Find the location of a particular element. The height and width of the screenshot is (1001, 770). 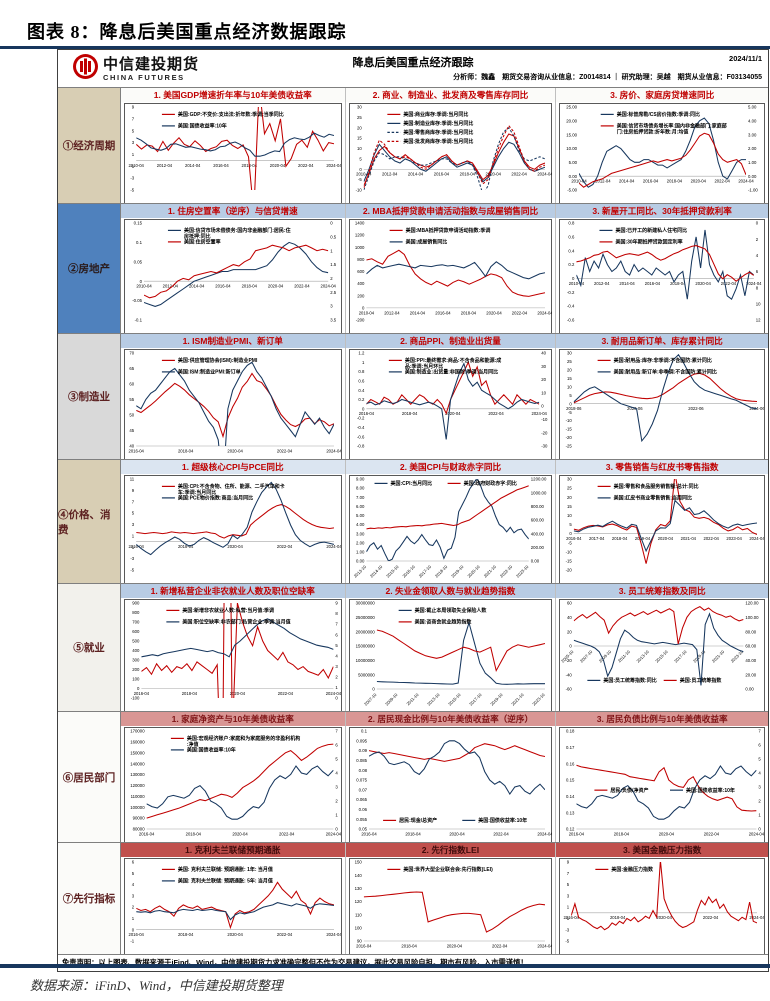

svg-text: 2021-04 is located at coordinates (689, 538).